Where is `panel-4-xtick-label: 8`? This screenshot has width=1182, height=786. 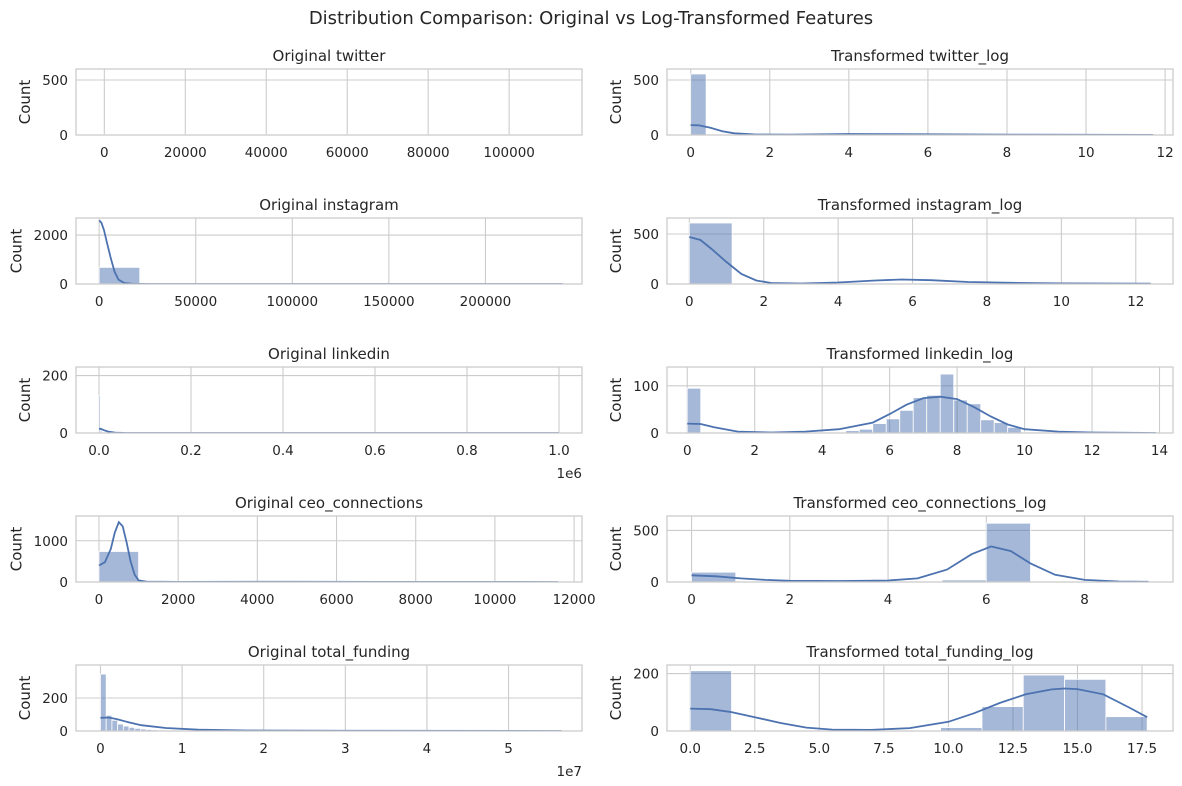
panel-4-xtick-label: 8 is located at coordinates (987, 302).